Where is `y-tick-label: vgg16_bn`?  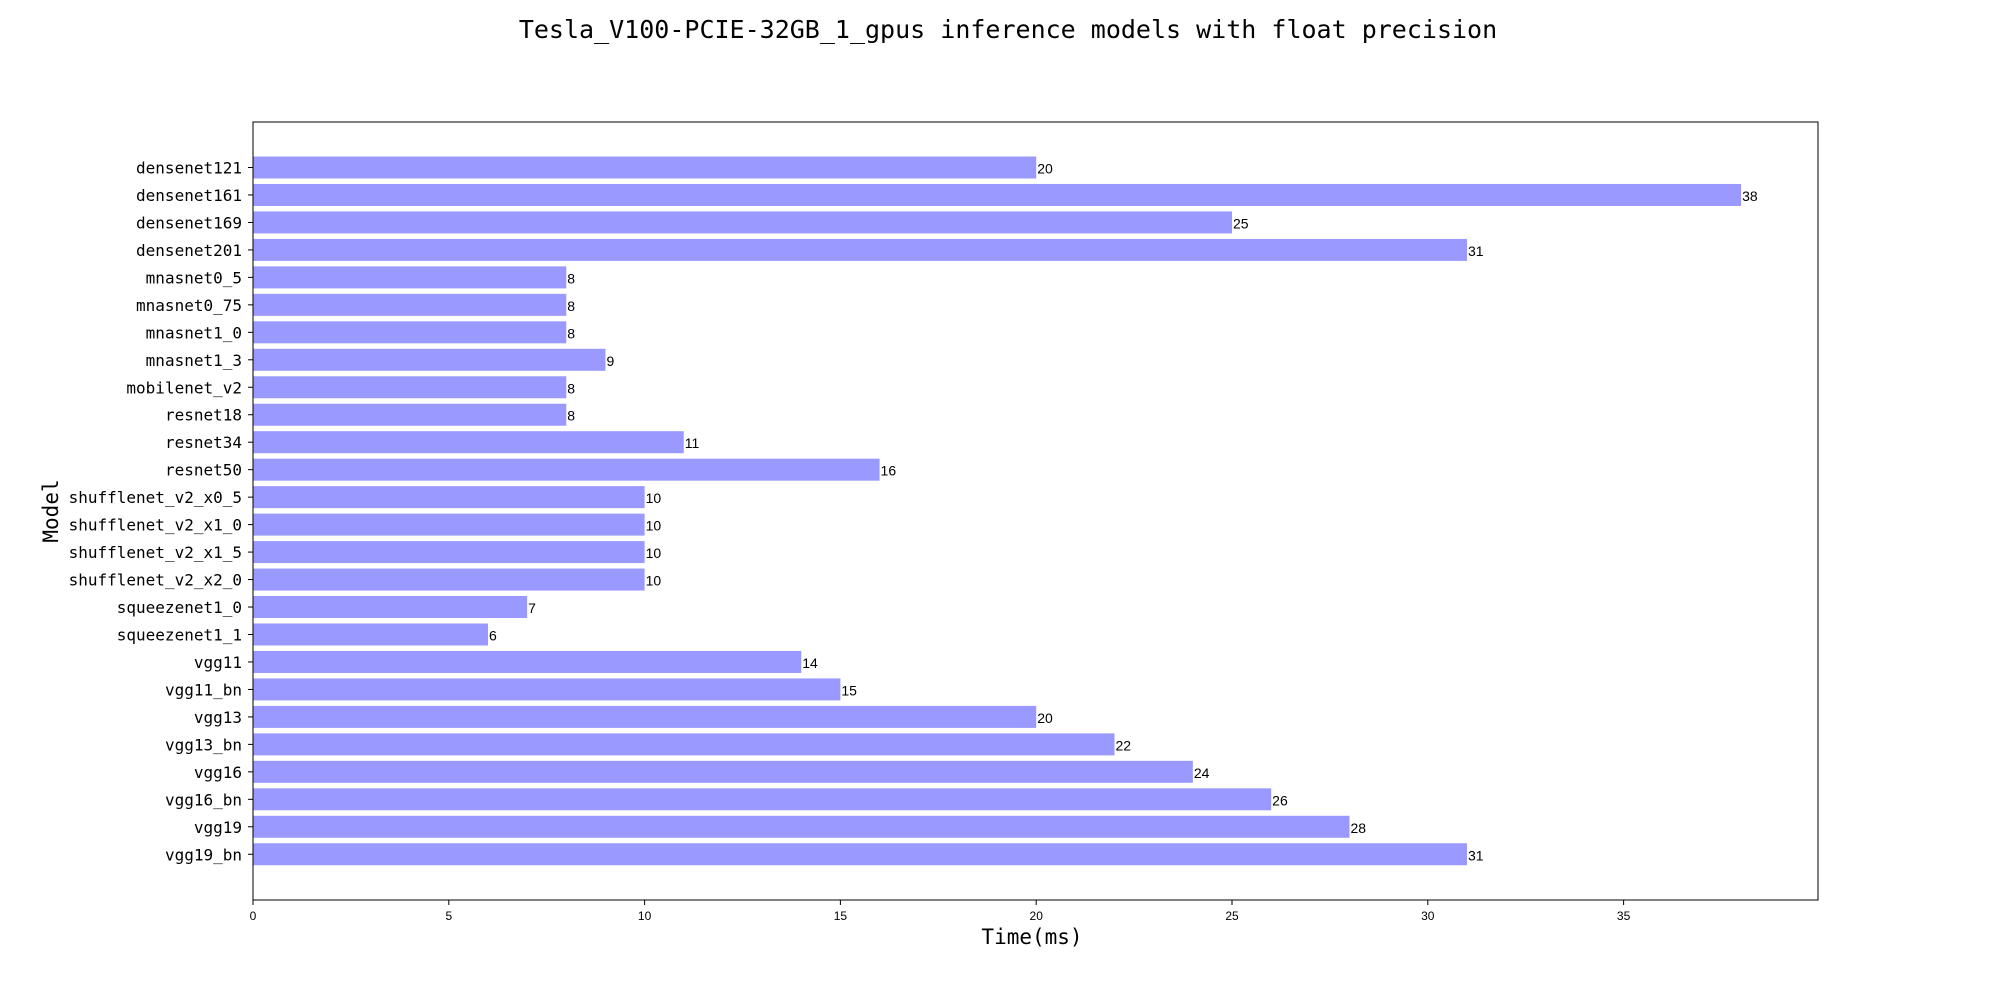
y-tick-label: vgg16_bn is located at coordinates (203, 799).